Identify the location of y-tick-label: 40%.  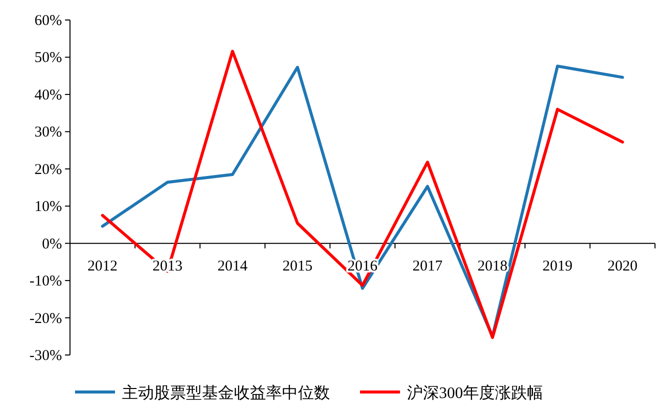
(48, 95).